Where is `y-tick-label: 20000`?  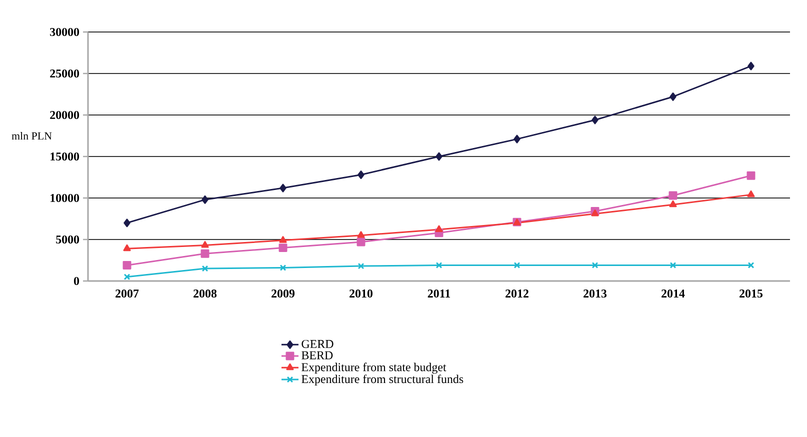 y-tick-label: 20000 is located at coordinates (65, 115).